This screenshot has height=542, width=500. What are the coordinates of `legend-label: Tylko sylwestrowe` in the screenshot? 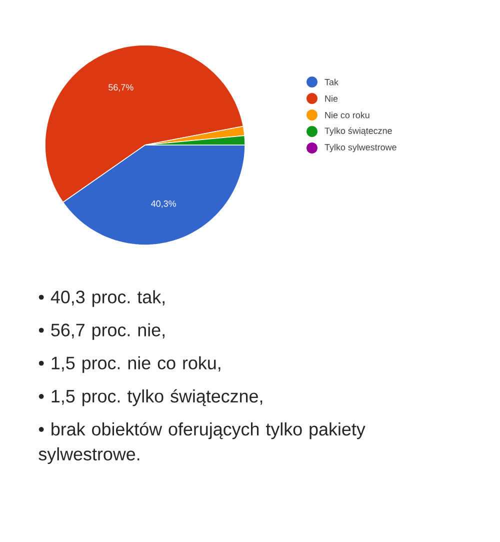 It's located at (360, 148).